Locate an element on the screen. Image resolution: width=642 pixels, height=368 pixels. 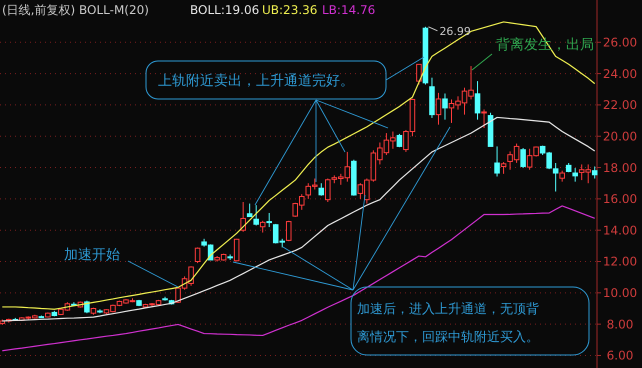
annotation: 加速后，进入上升通道，无顶背离情况下，回踩中轨附近买入。 is located at coordinates (448, 323).